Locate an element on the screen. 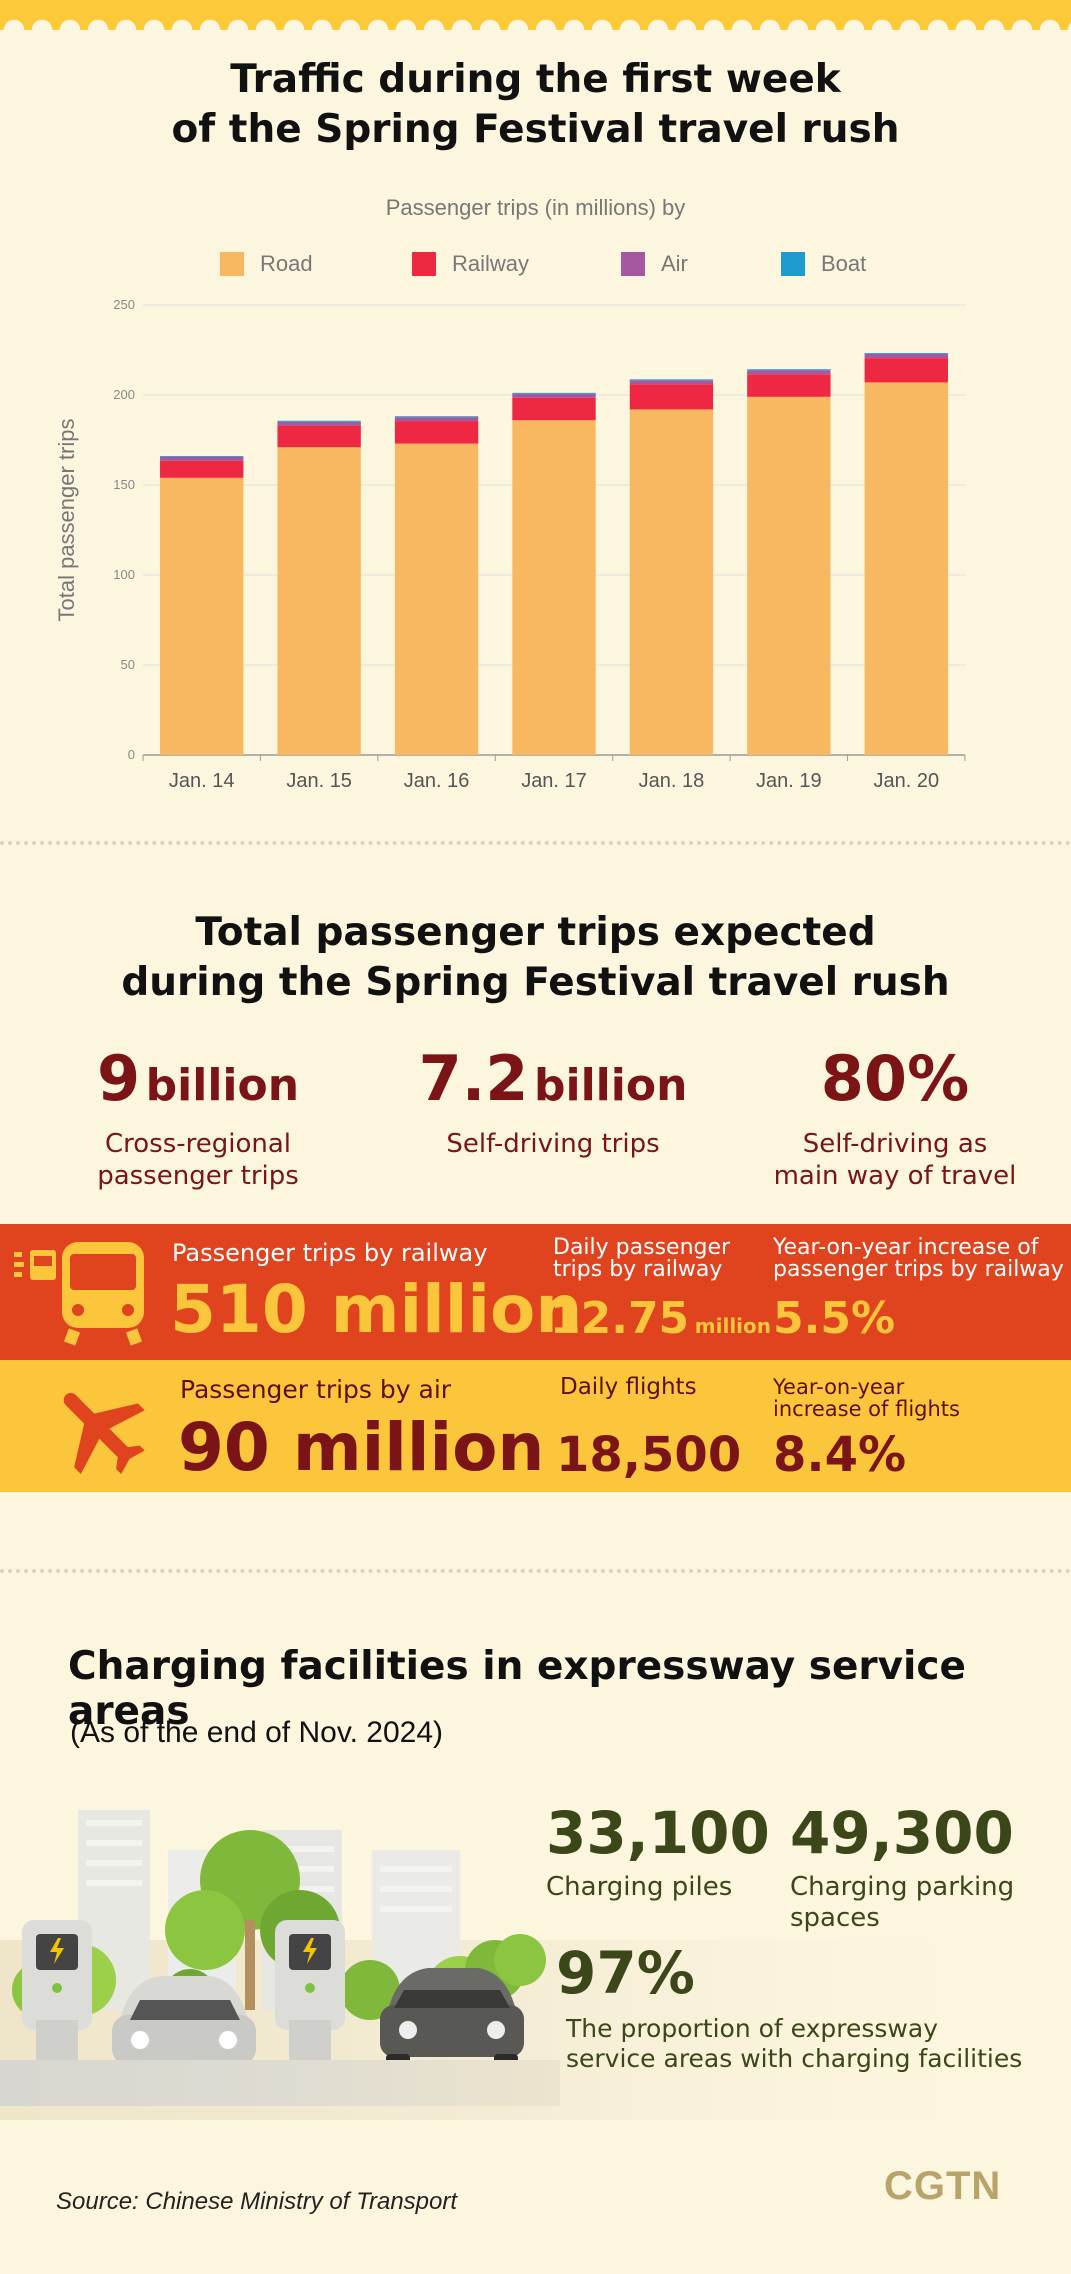 The width and height of the screenshot is (1071, 2274). chart-title-line1: Traffic during the first week is located at coordinates (535, 79).